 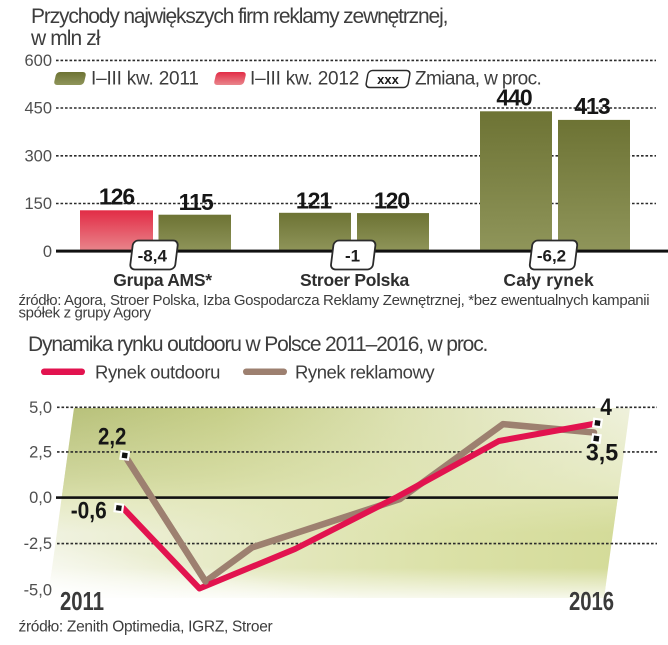 What do you see at coordinates (304, 79) in the screenshot?
I see `svg-text: I–III kw. 2012` at bounding box center [304, 79].